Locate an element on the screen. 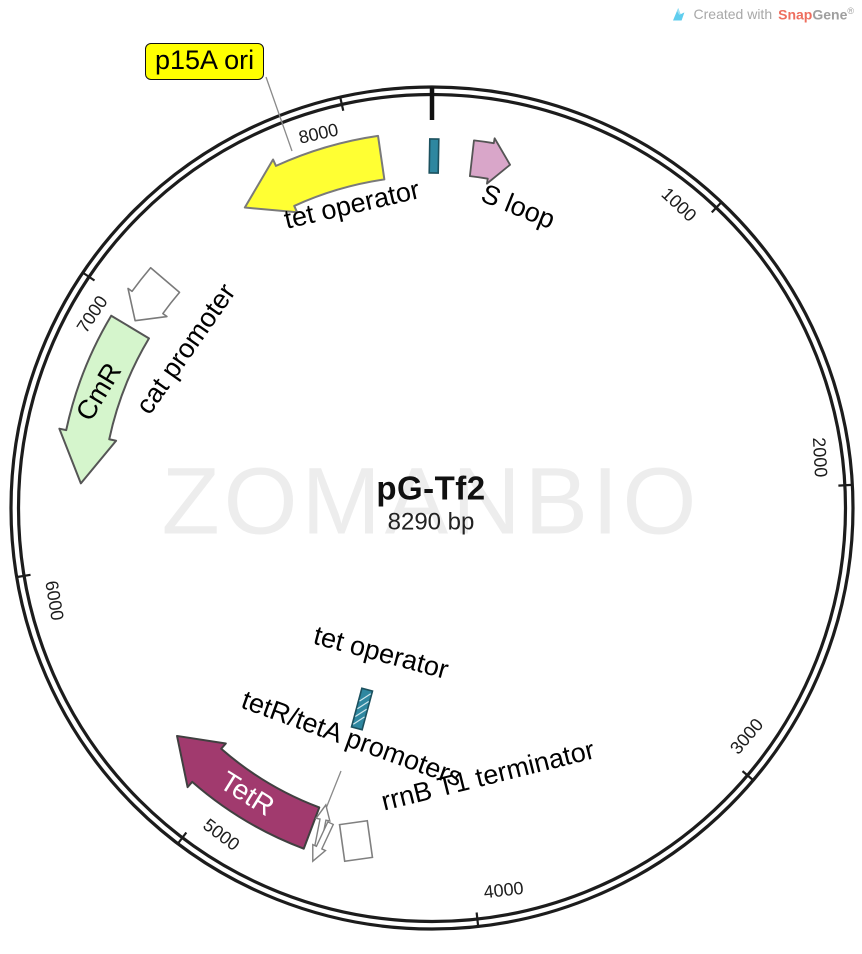 The width and height of the screenshot is (862, 954). background-watermark: ZOMANBIO is located at coordinates (431, 501).